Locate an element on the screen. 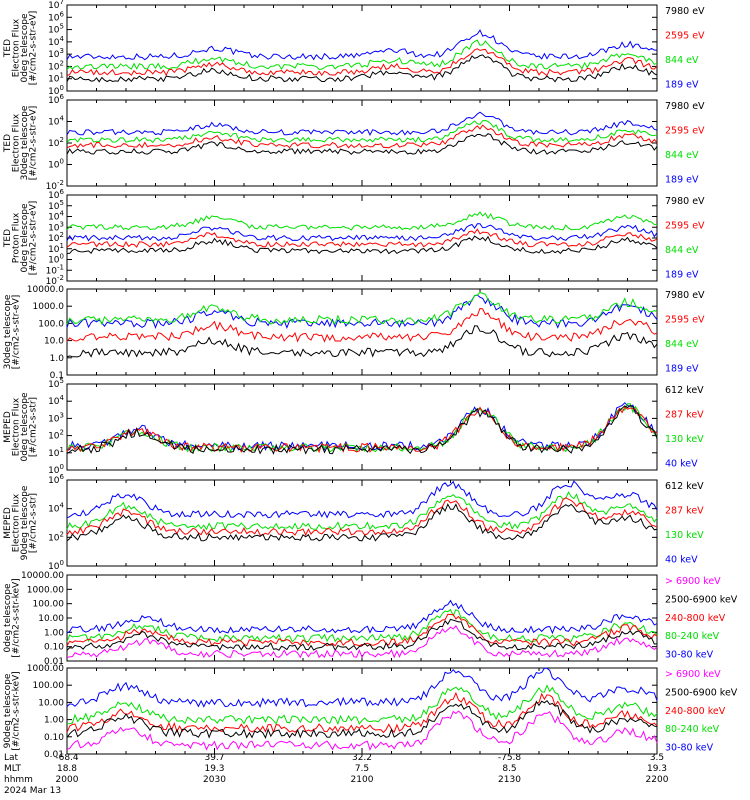 The width and height of the screenshot is (750, 800). series-line-240-800-kev is located at coordinates (362, 712).